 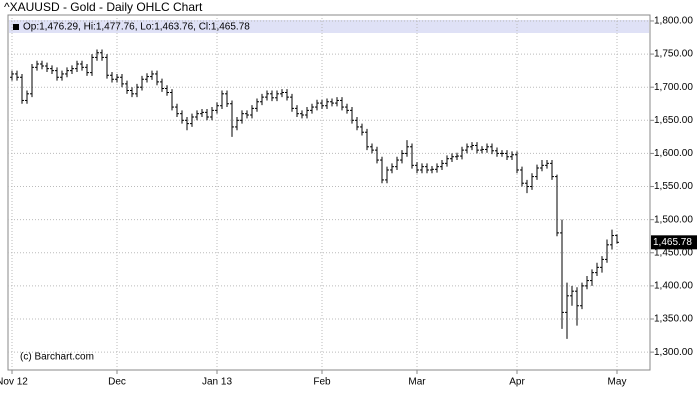 What do you see at coordinates (673, 319) in the screenshot?
I see `y-tick-label: 1,350.00` at bounding box center [673, 319].